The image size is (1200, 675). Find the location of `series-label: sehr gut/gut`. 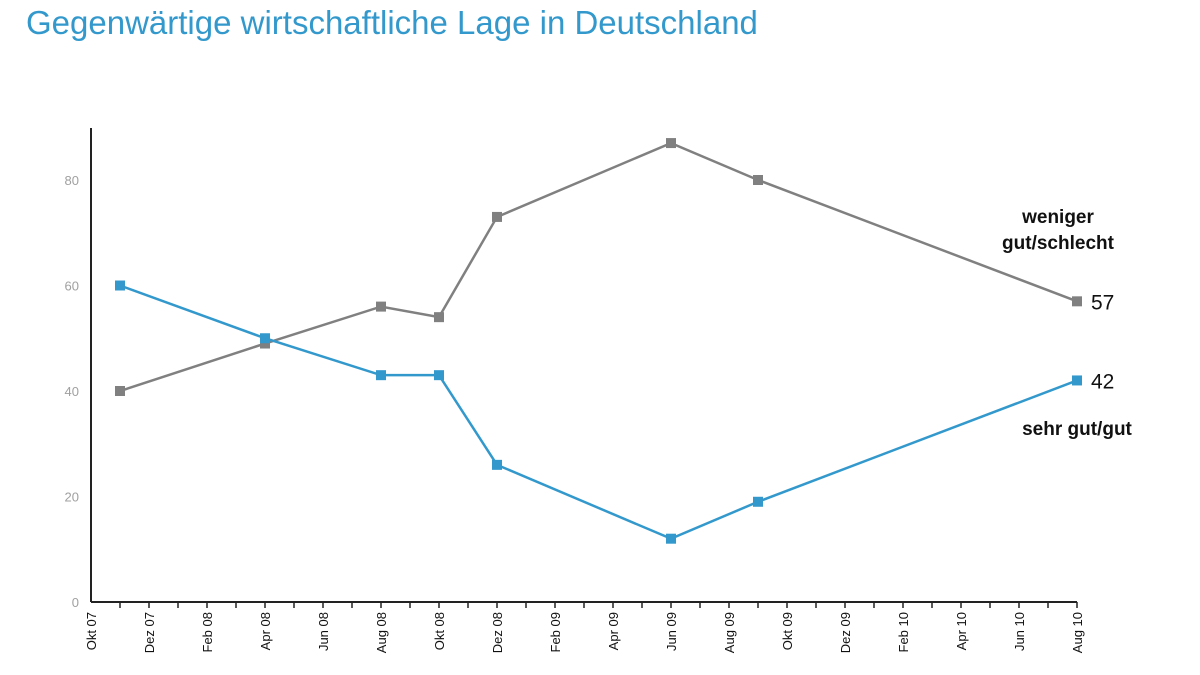

series-label: sehr gut/gut is located at coordinates (1077, 429).